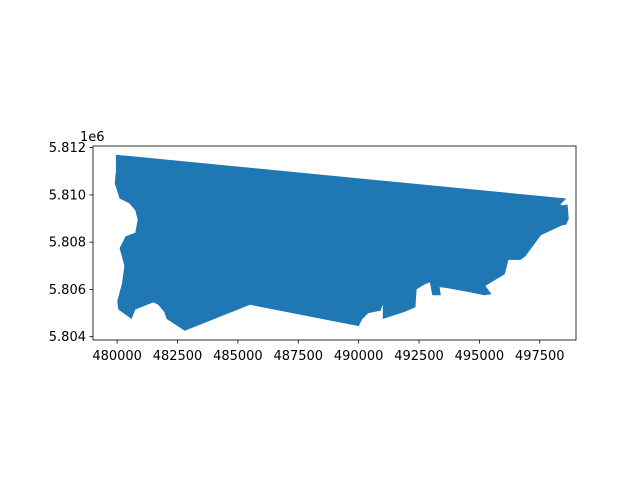 The width and height of the screenshot is (640, 480). What do you see at coordinates (540, 356) in the screenshot?
I see `x-tick-label: 497500` at bounding box center [540, 356].